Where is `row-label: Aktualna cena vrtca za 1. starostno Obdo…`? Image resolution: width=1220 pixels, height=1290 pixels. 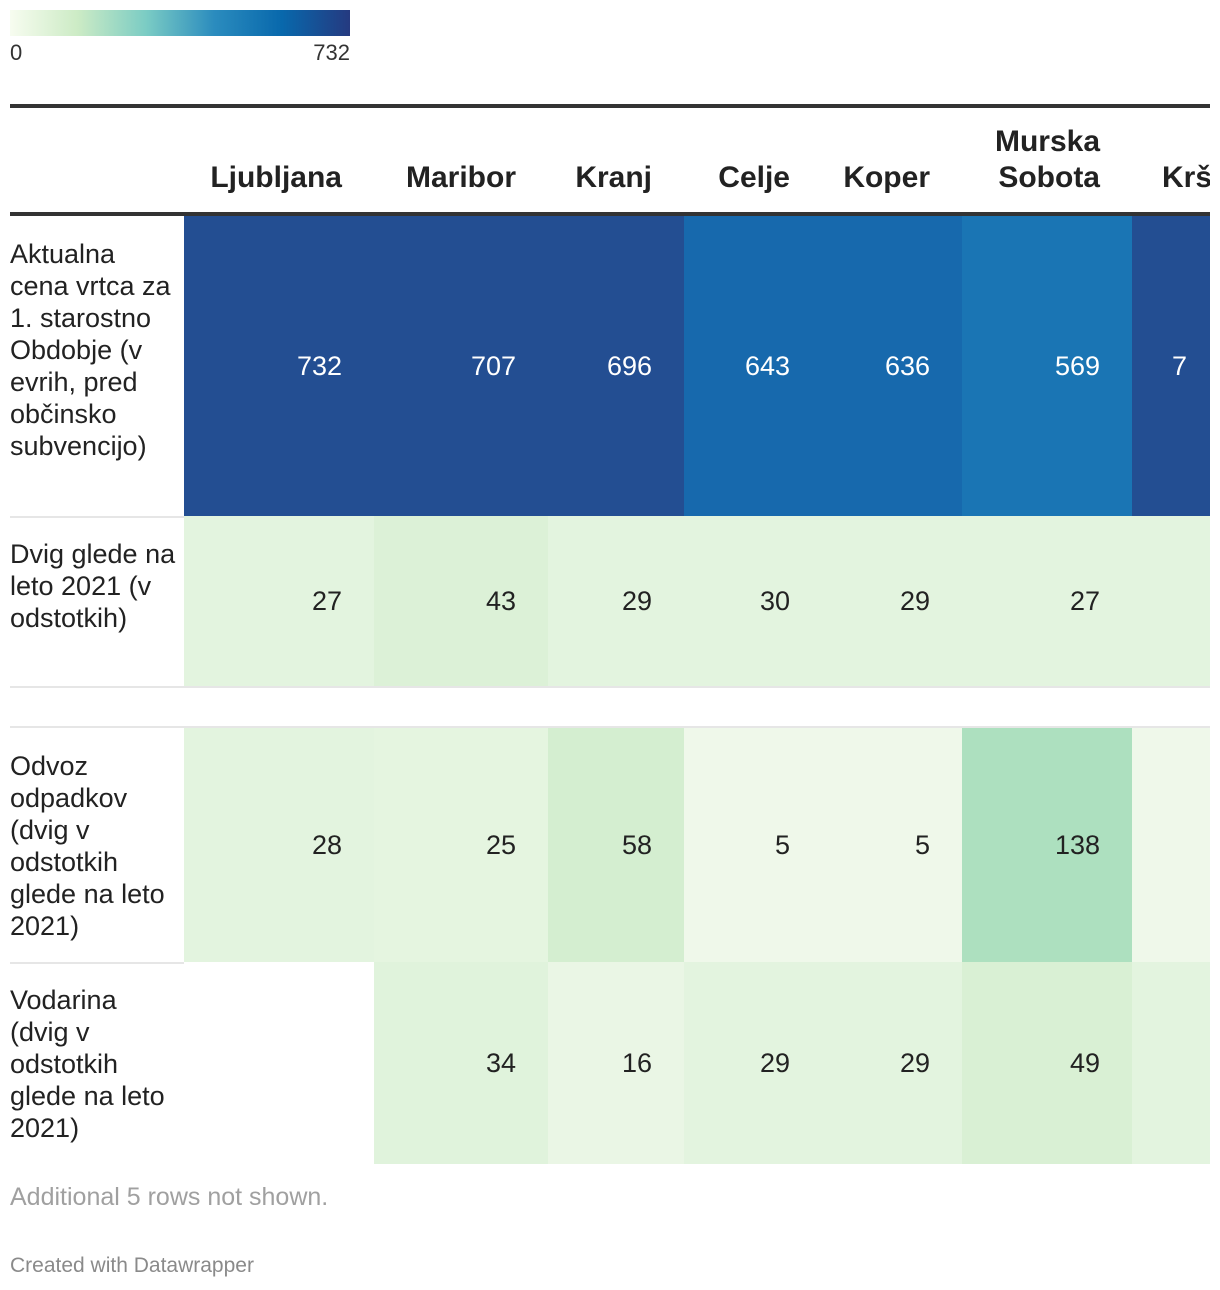
row-label: Aktualna cena vrtca za 1. starostno Obdo… is located at coordinates (90, 350).